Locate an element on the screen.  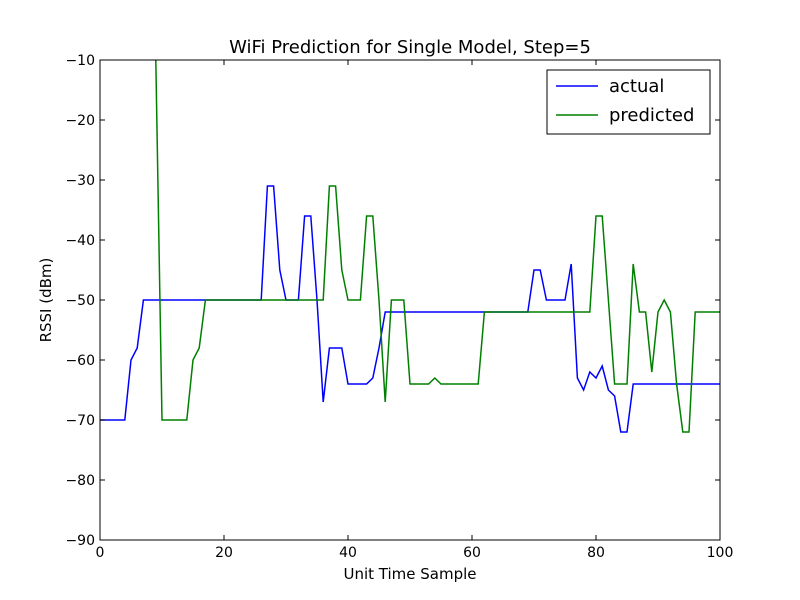
y-axis-title: RSSI (dBm) is located at coordinates (46, 300).